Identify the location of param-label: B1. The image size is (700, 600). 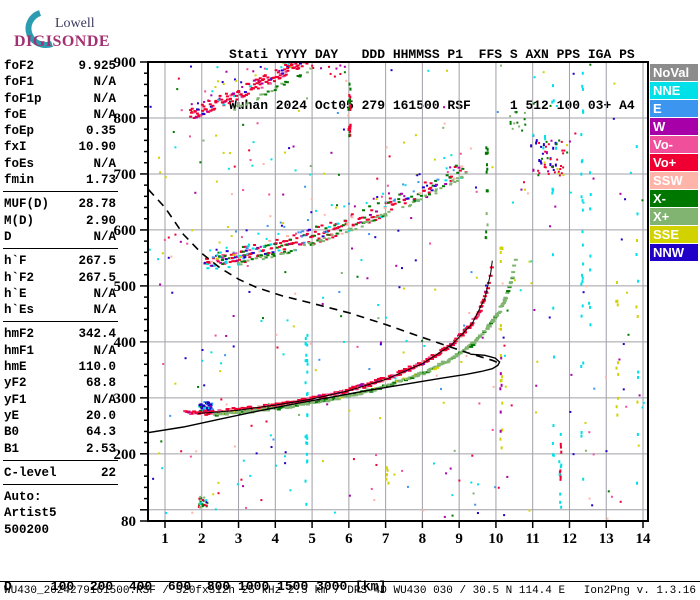
(12, 448).